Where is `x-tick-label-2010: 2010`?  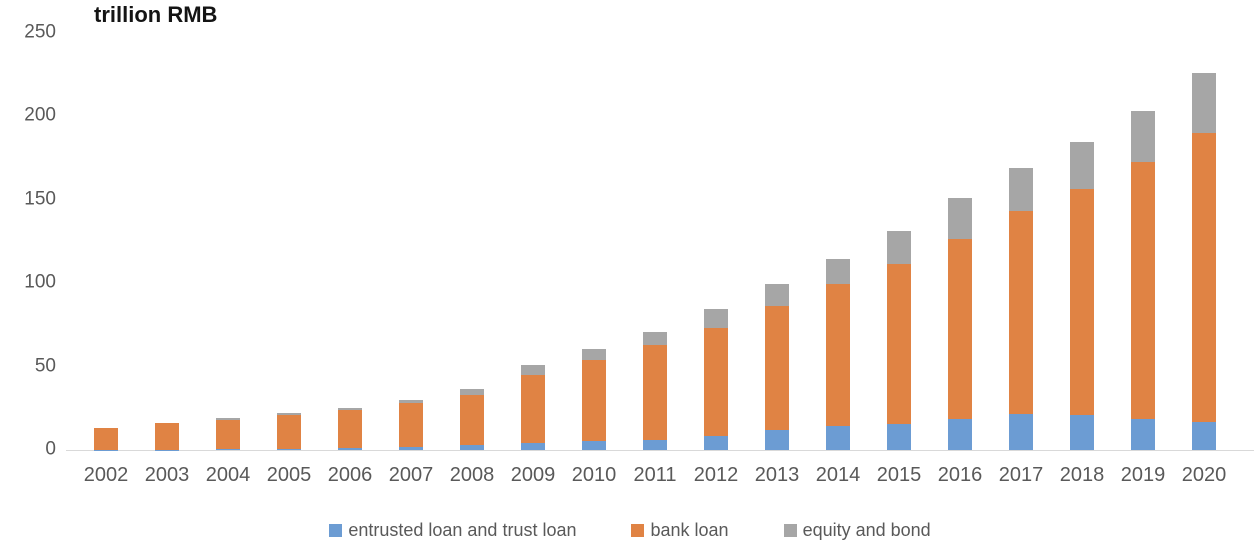 x-tick-label-2010: 2010 is located at coordinates (594, 475).